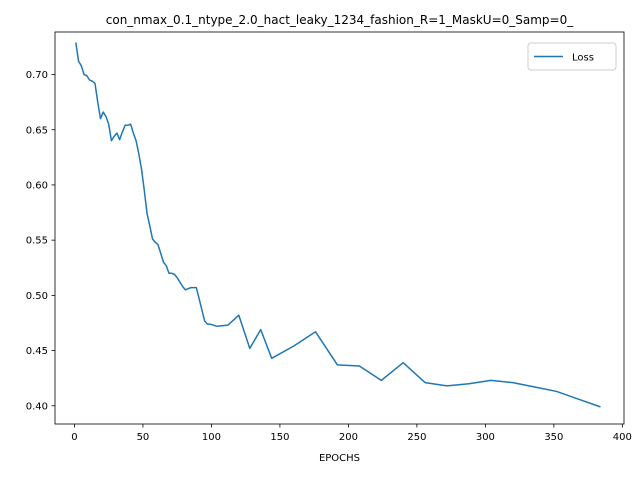  What do you see at coordinates (416, 437) in the screenshot?
I see `x-tick-label: 250` at bounding box center [416, 437].